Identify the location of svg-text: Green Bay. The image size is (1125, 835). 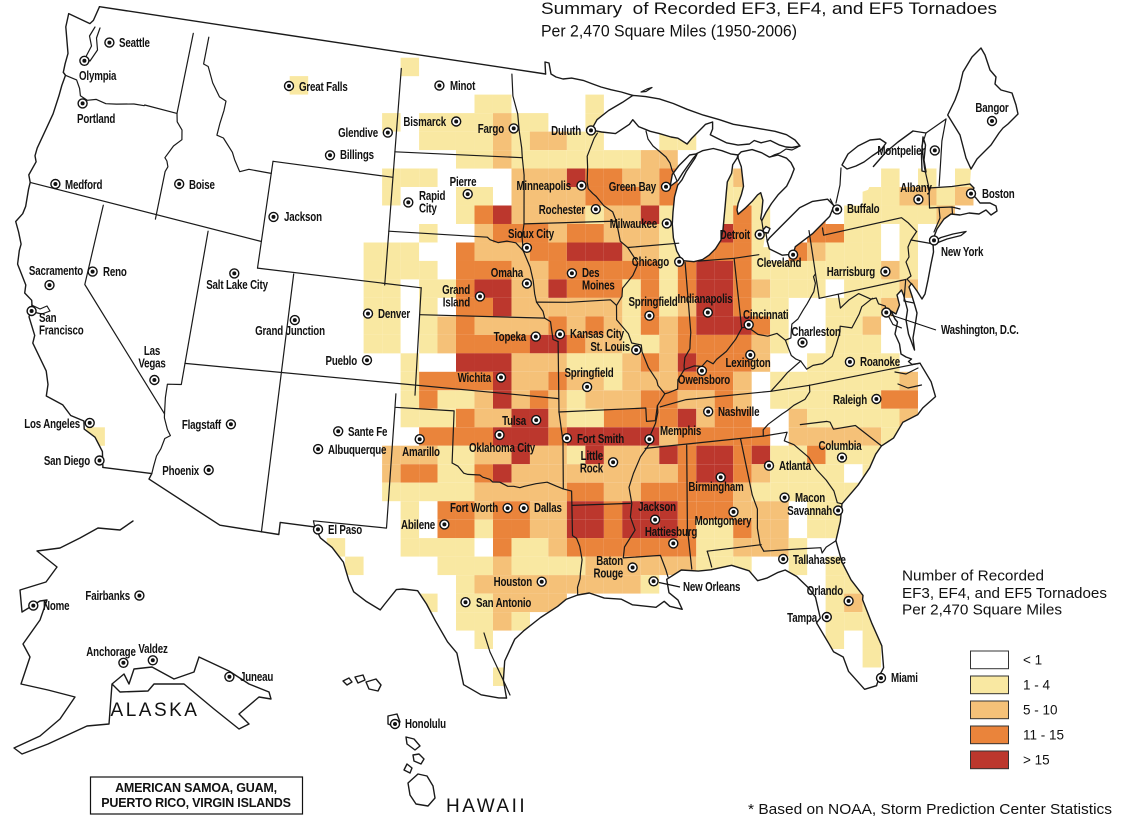
(633, 187).